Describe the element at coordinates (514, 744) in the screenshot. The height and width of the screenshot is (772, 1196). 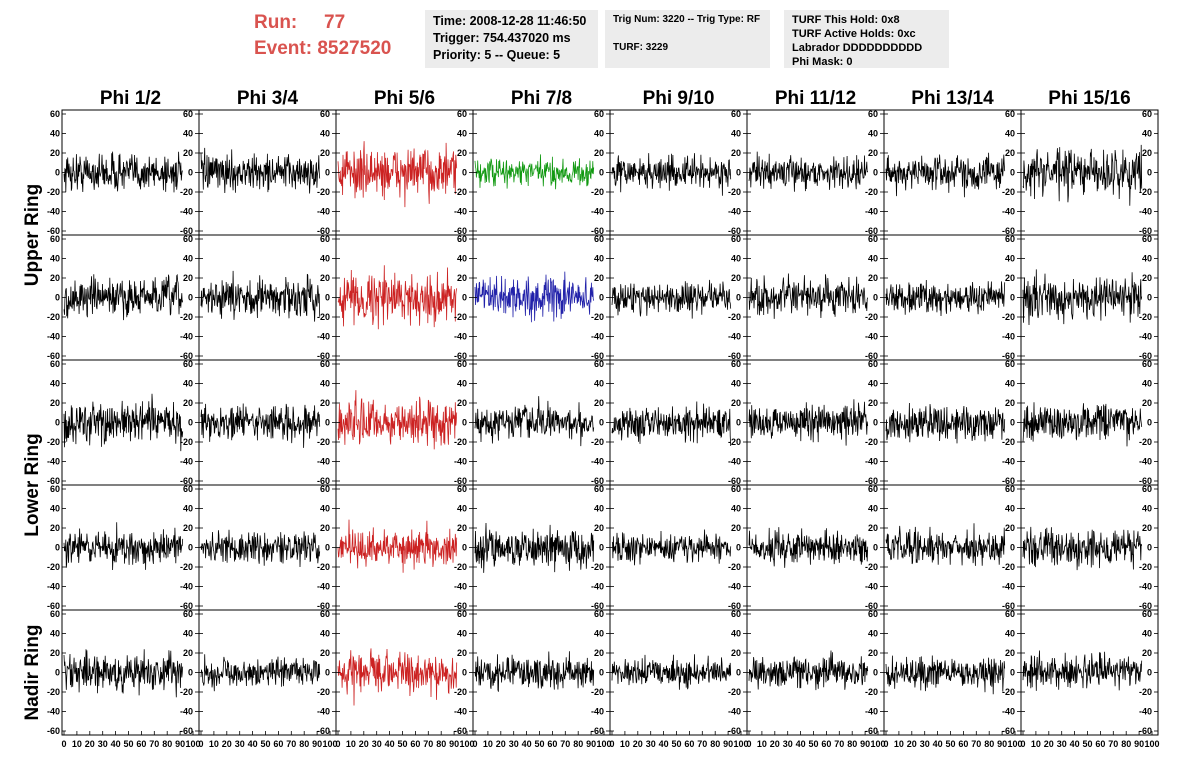
I see `x-tick-label: 30` at that location.